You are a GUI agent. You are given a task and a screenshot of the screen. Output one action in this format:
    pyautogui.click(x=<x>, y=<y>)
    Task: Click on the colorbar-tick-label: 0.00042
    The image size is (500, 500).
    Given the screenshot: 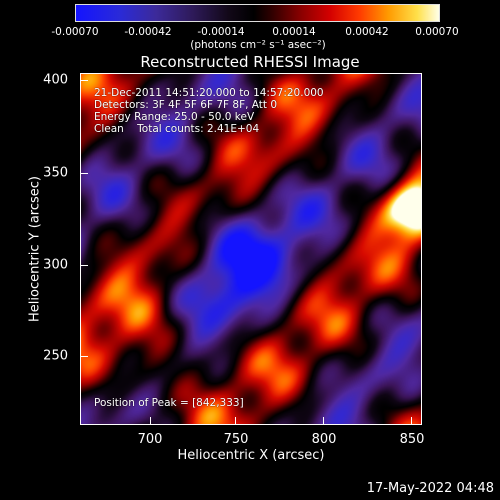 What is the action you would take?
    pyautogui.click(x=367, y=32)
    